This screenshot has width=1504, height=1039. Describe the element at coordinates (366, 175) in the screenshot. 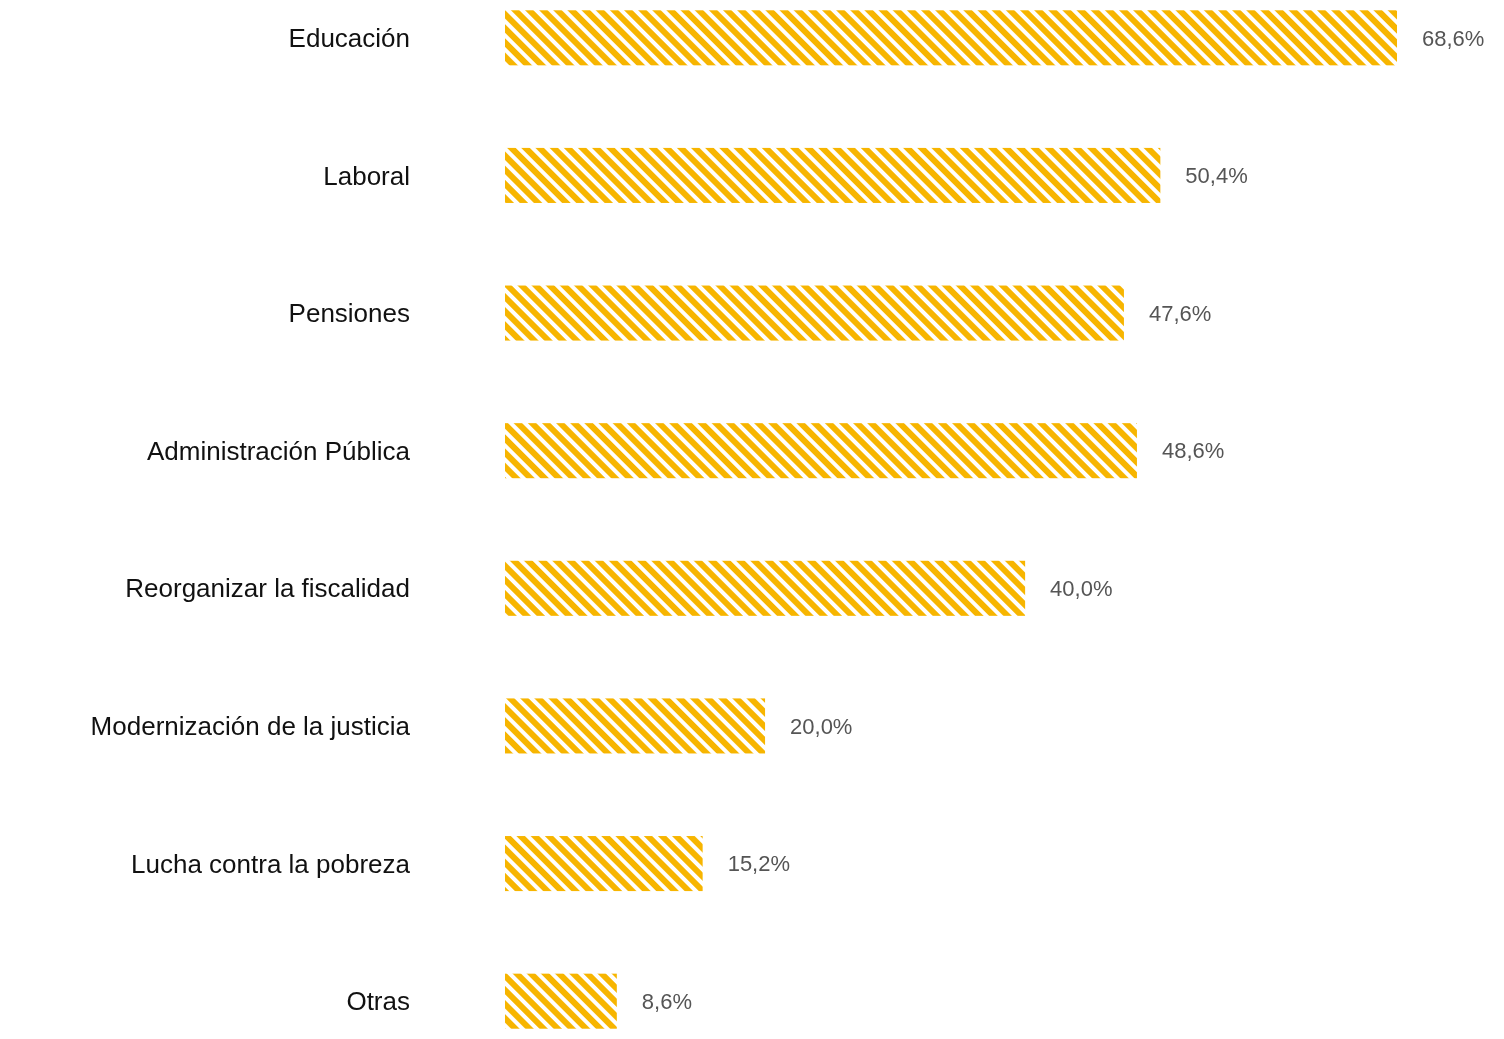

I see `y-tick-label: Laboral` at that location.